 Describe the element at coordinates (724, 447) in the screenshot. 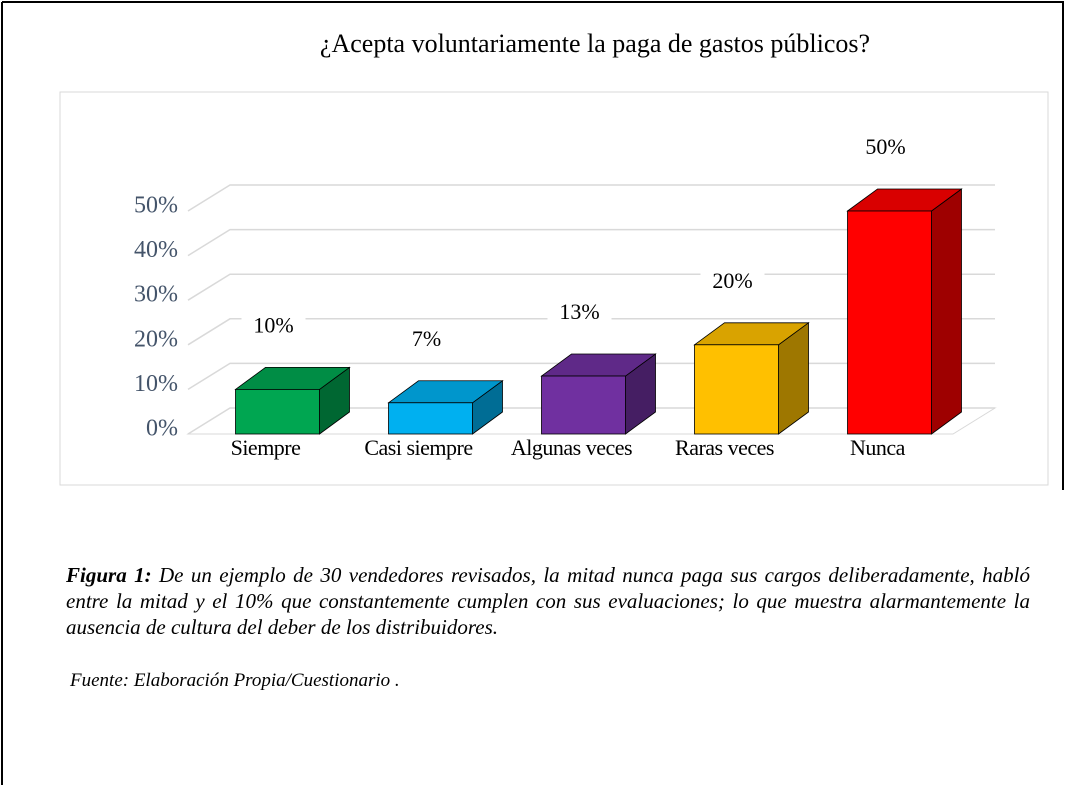

I see `x-tick-label: Raras veces` at that location.